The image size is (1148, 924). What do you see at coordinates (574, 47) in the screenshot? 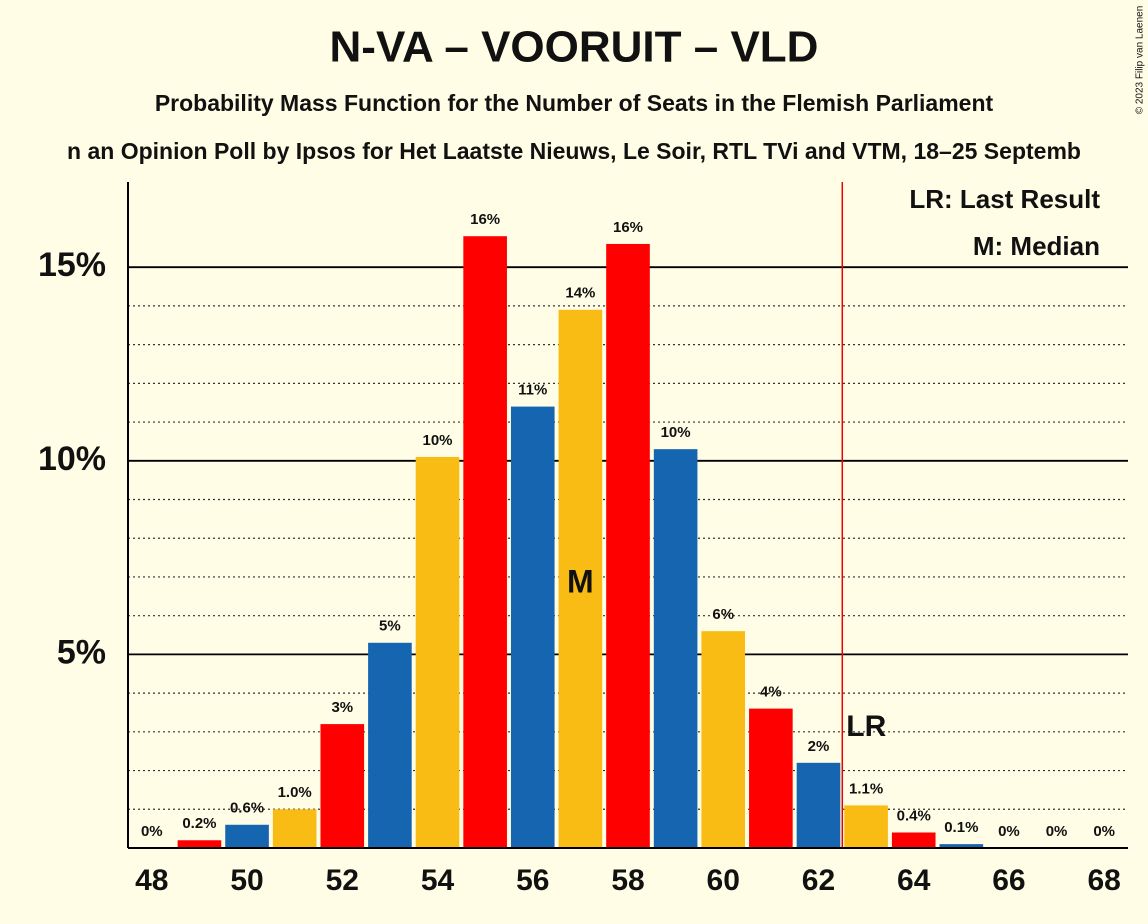
I see `chart-title: N-VA – VOORUIT – VLD` at bounding box center [574, 47].